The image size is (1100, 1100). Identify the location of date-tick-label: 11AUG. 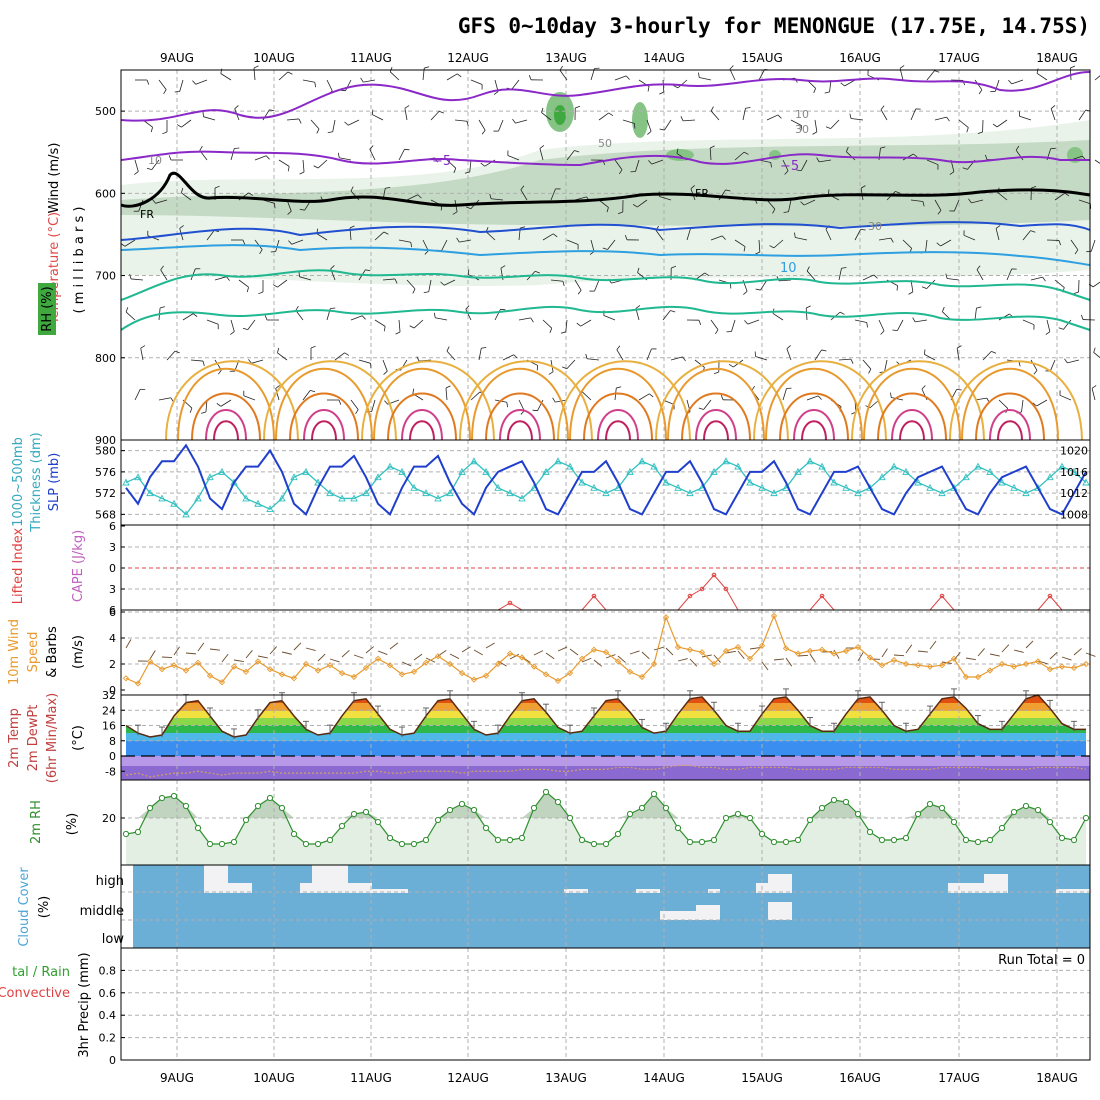
(371, 1078).